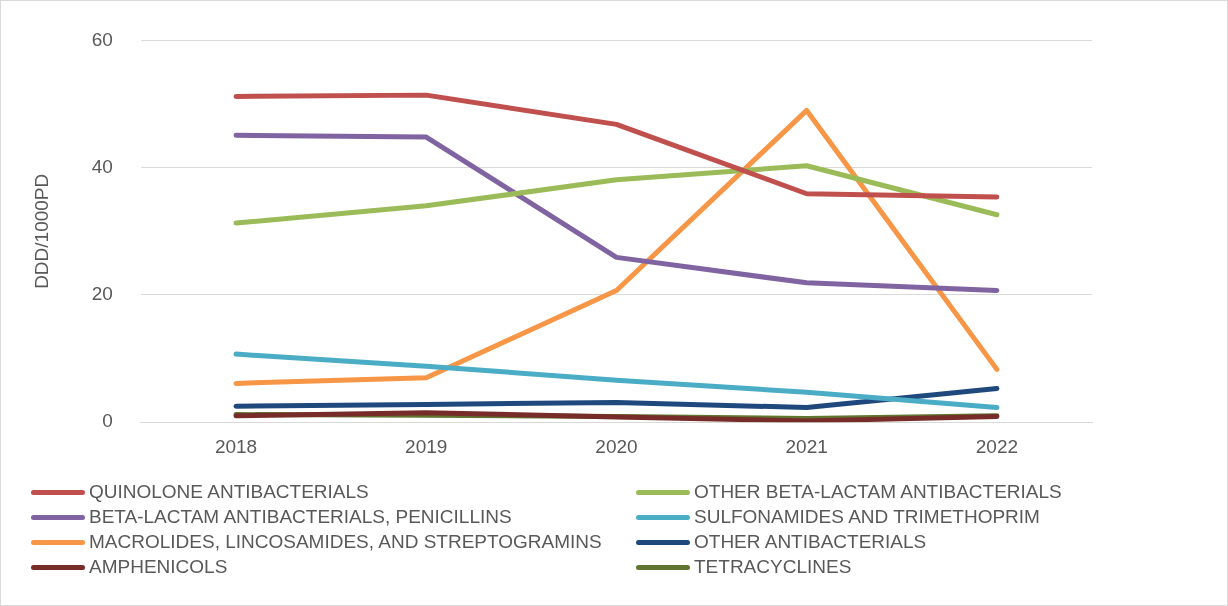  What do you see at coordinates (997, 446) in the screenshot?
I see `x-tick-label: 2022` at bounding box center [997, 446].